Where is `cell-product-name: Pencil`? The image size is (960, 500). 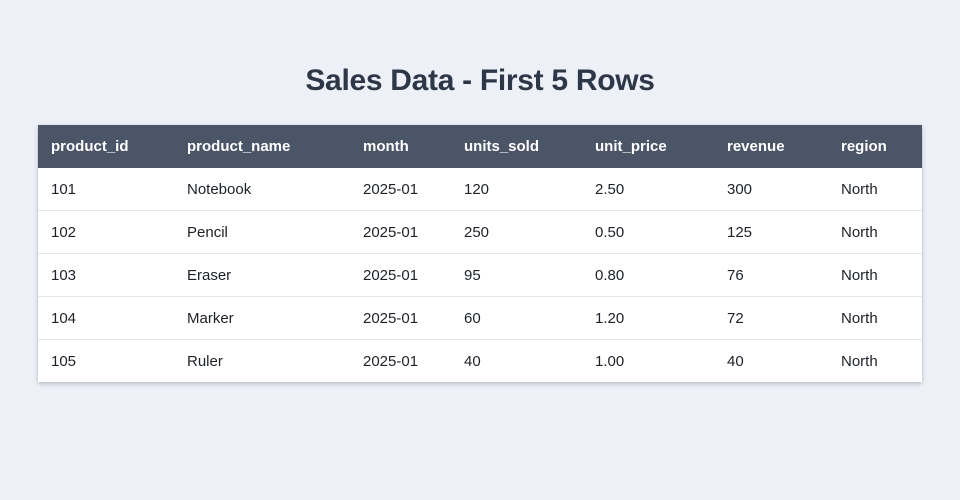 cell-product-name: Pencil is located at coordinates (262, 232).